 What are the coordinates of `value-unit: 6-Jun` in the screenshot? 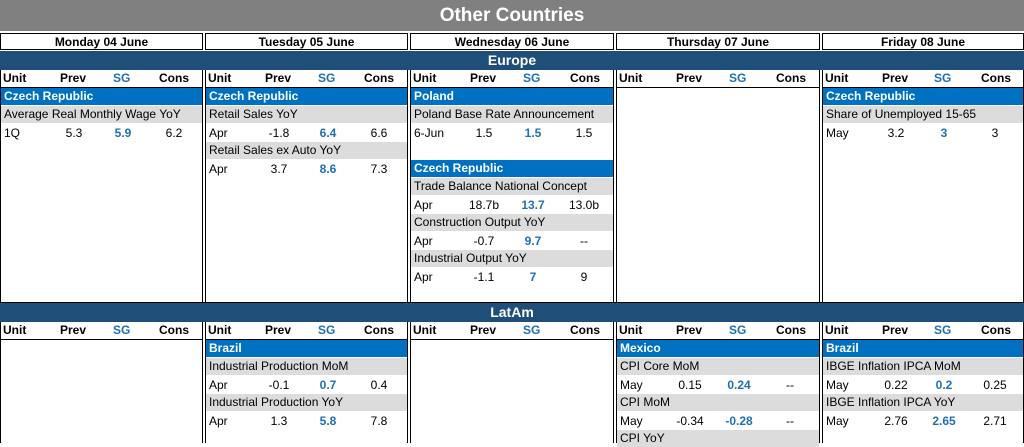 It's located at (429, 133).